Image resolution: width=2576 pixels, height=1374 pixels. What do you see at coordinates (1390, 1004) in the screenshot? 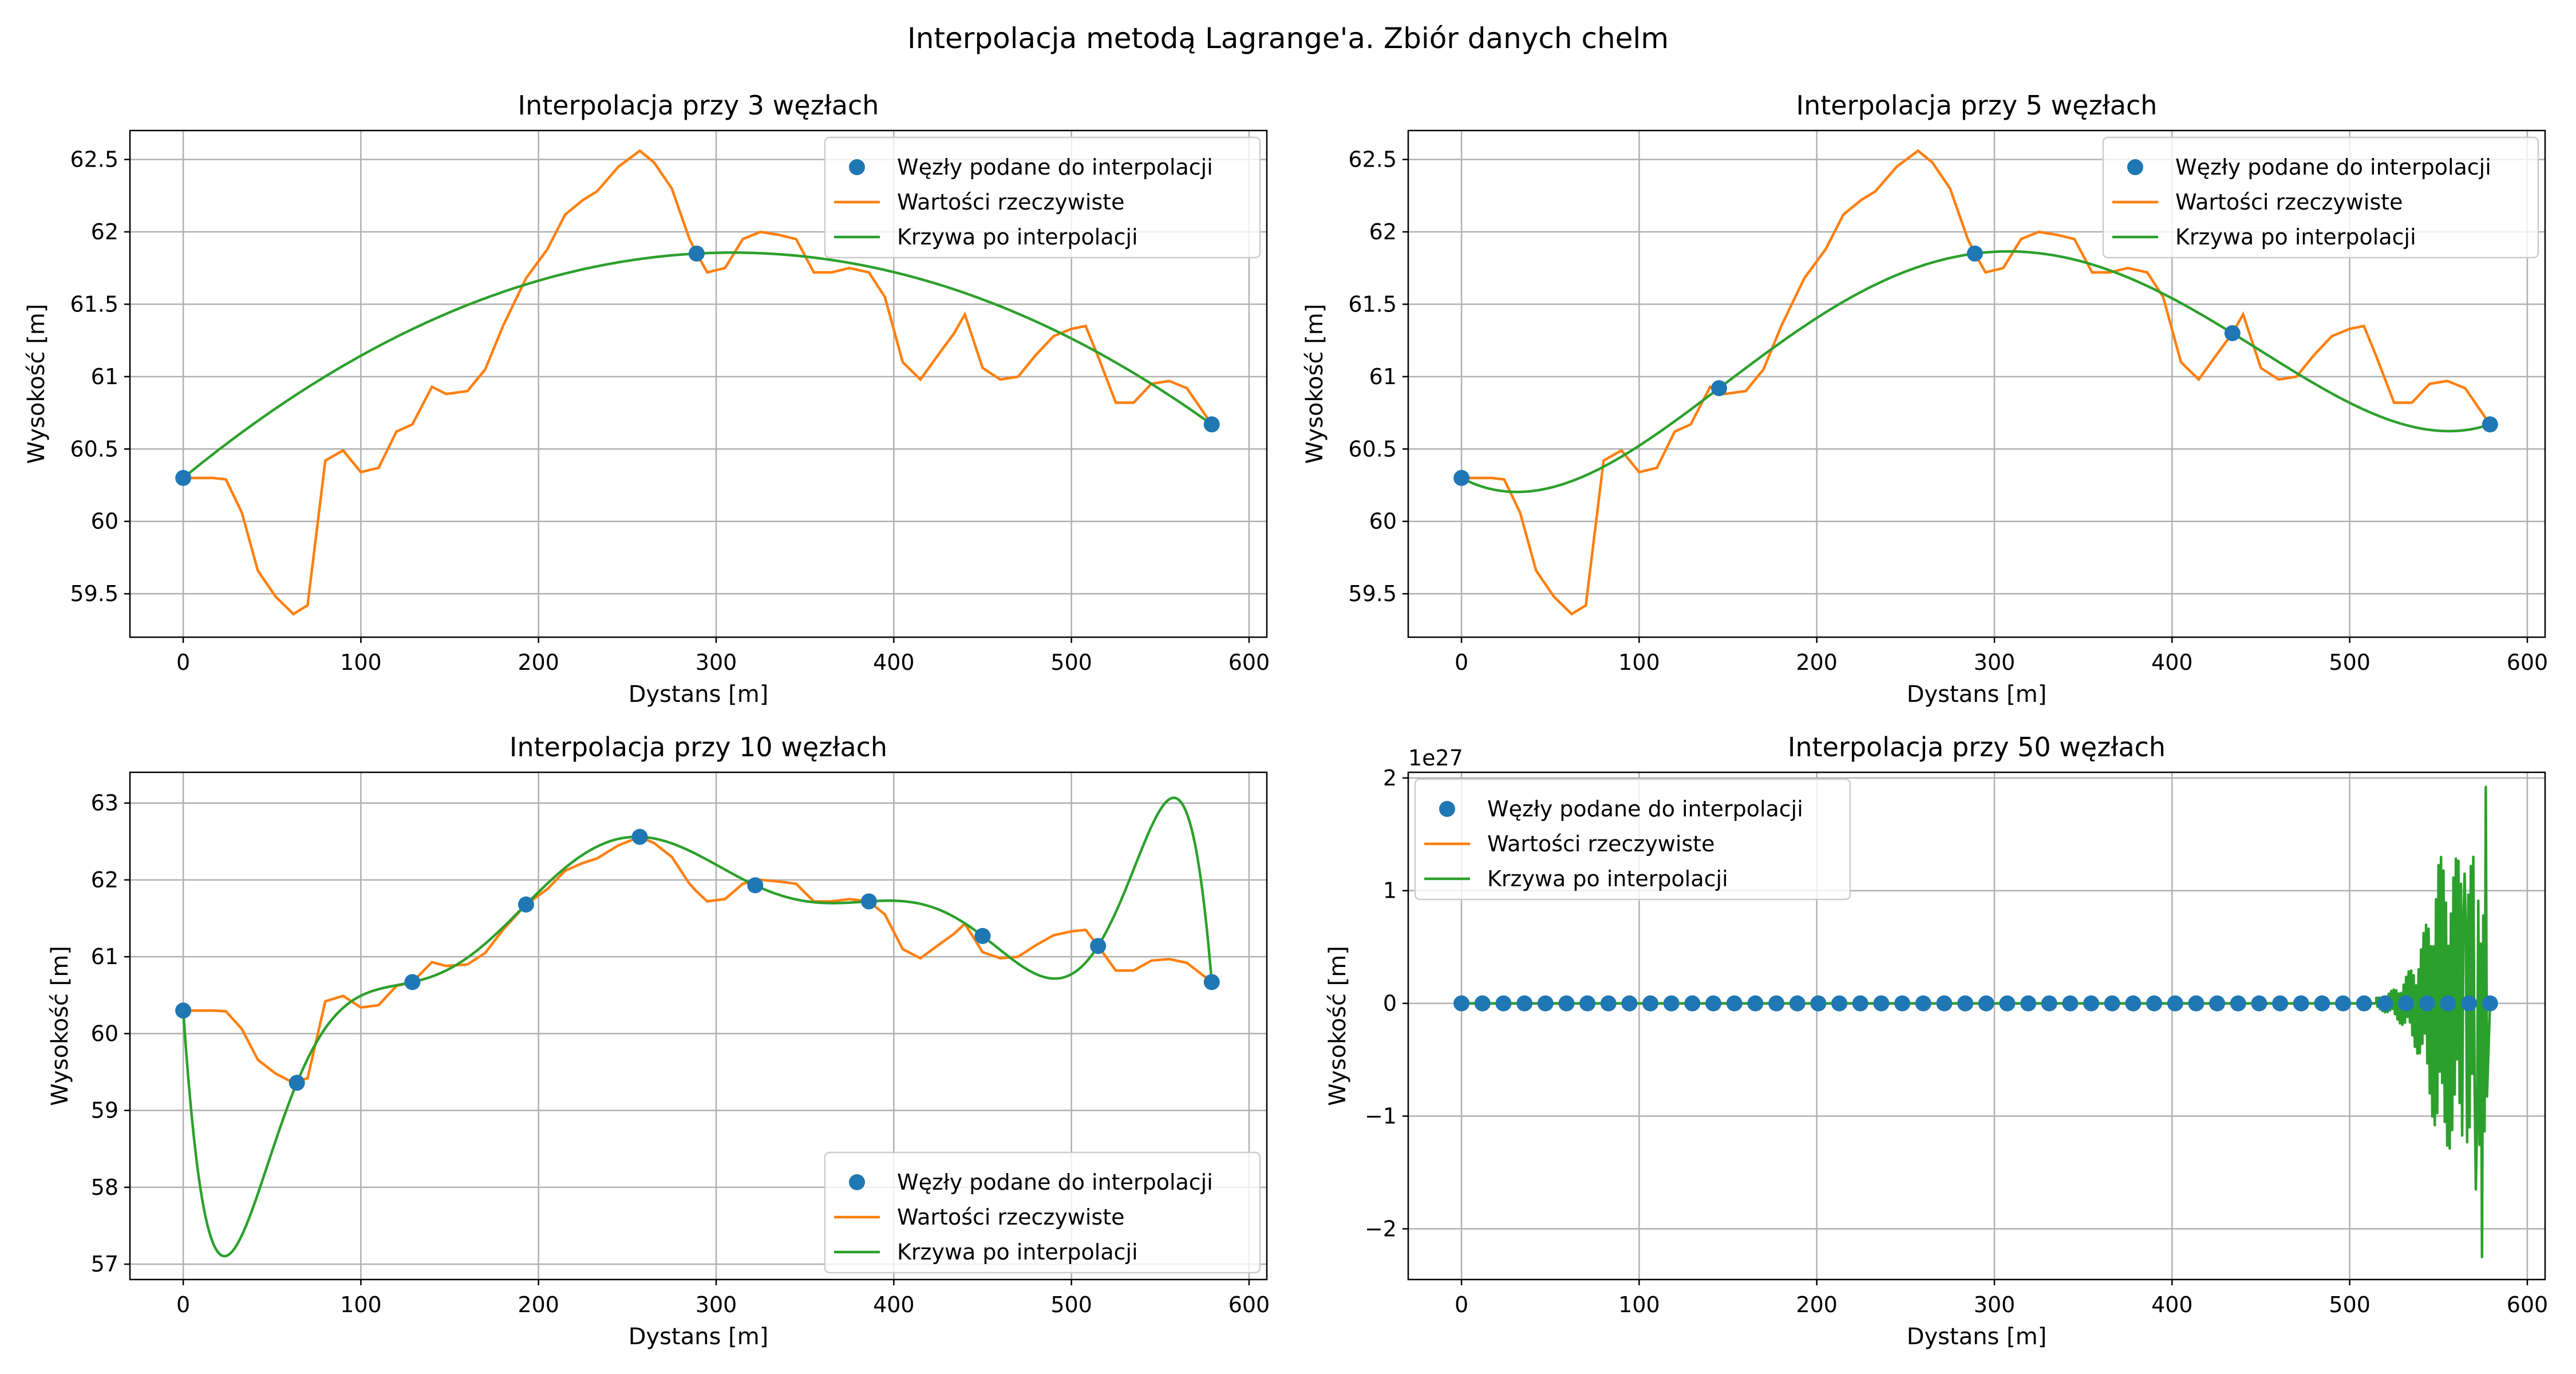
I see `y-tick-label: 0` at bounding box center [1390, 1004].